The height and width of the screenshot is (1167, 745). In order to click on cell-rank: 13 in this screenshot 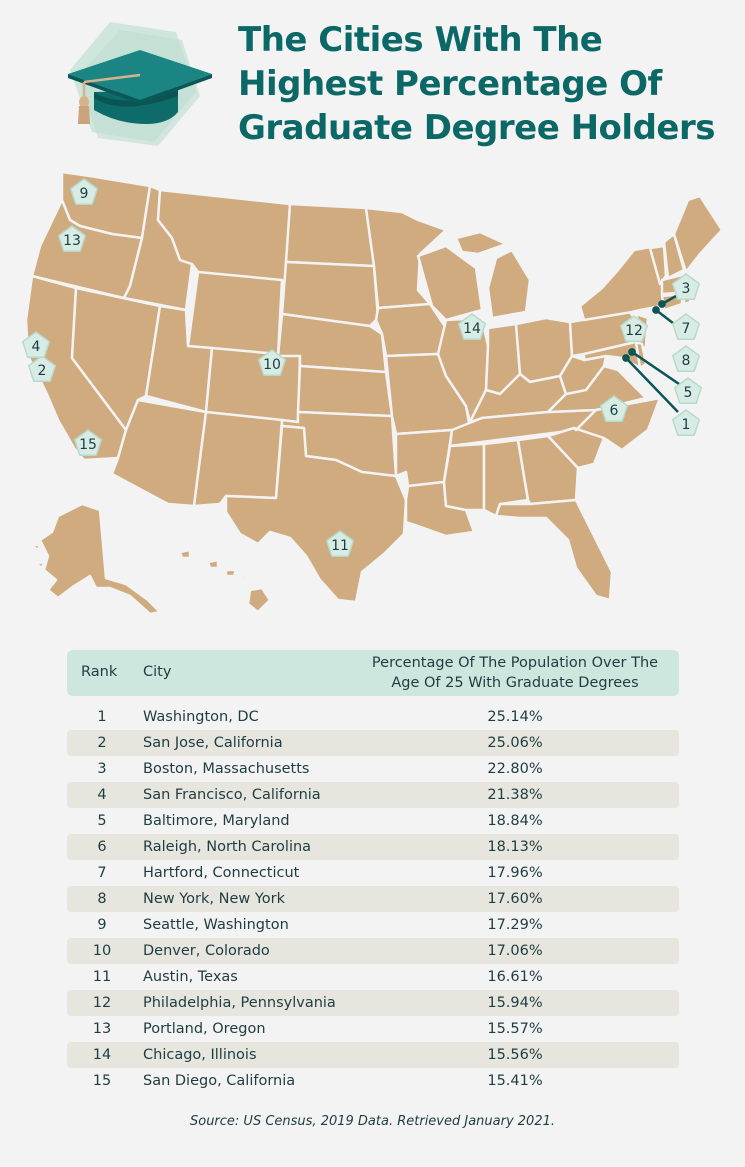, I will do `click(102, 1029)`.